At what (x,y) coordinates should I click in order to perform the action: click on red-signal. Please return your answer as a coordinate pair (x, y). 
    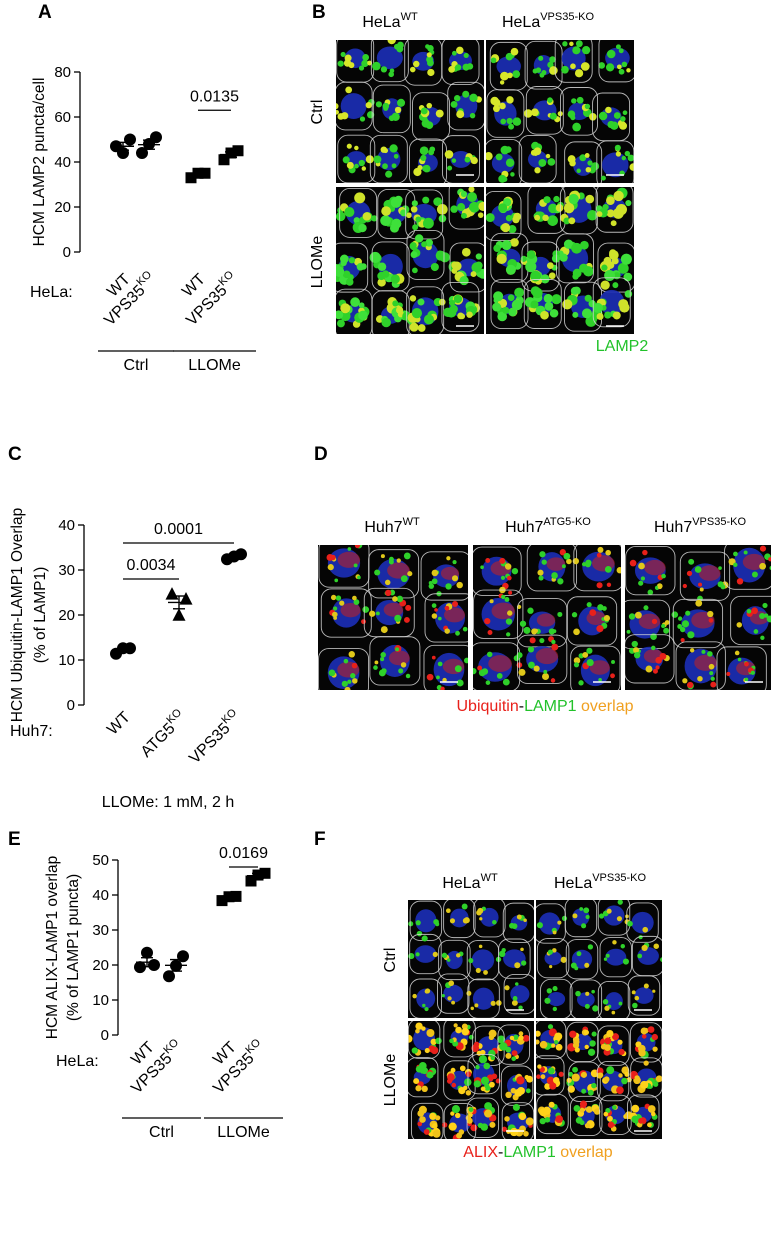
    Looking at the image, I should click on (599, 667).